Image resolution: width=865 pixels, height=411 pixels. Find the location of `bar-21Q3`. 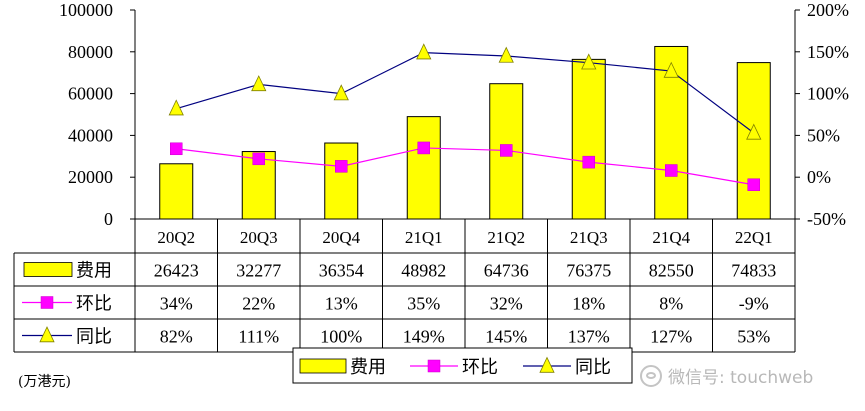

bar-21Q3 is located at coordinates (588, 139).